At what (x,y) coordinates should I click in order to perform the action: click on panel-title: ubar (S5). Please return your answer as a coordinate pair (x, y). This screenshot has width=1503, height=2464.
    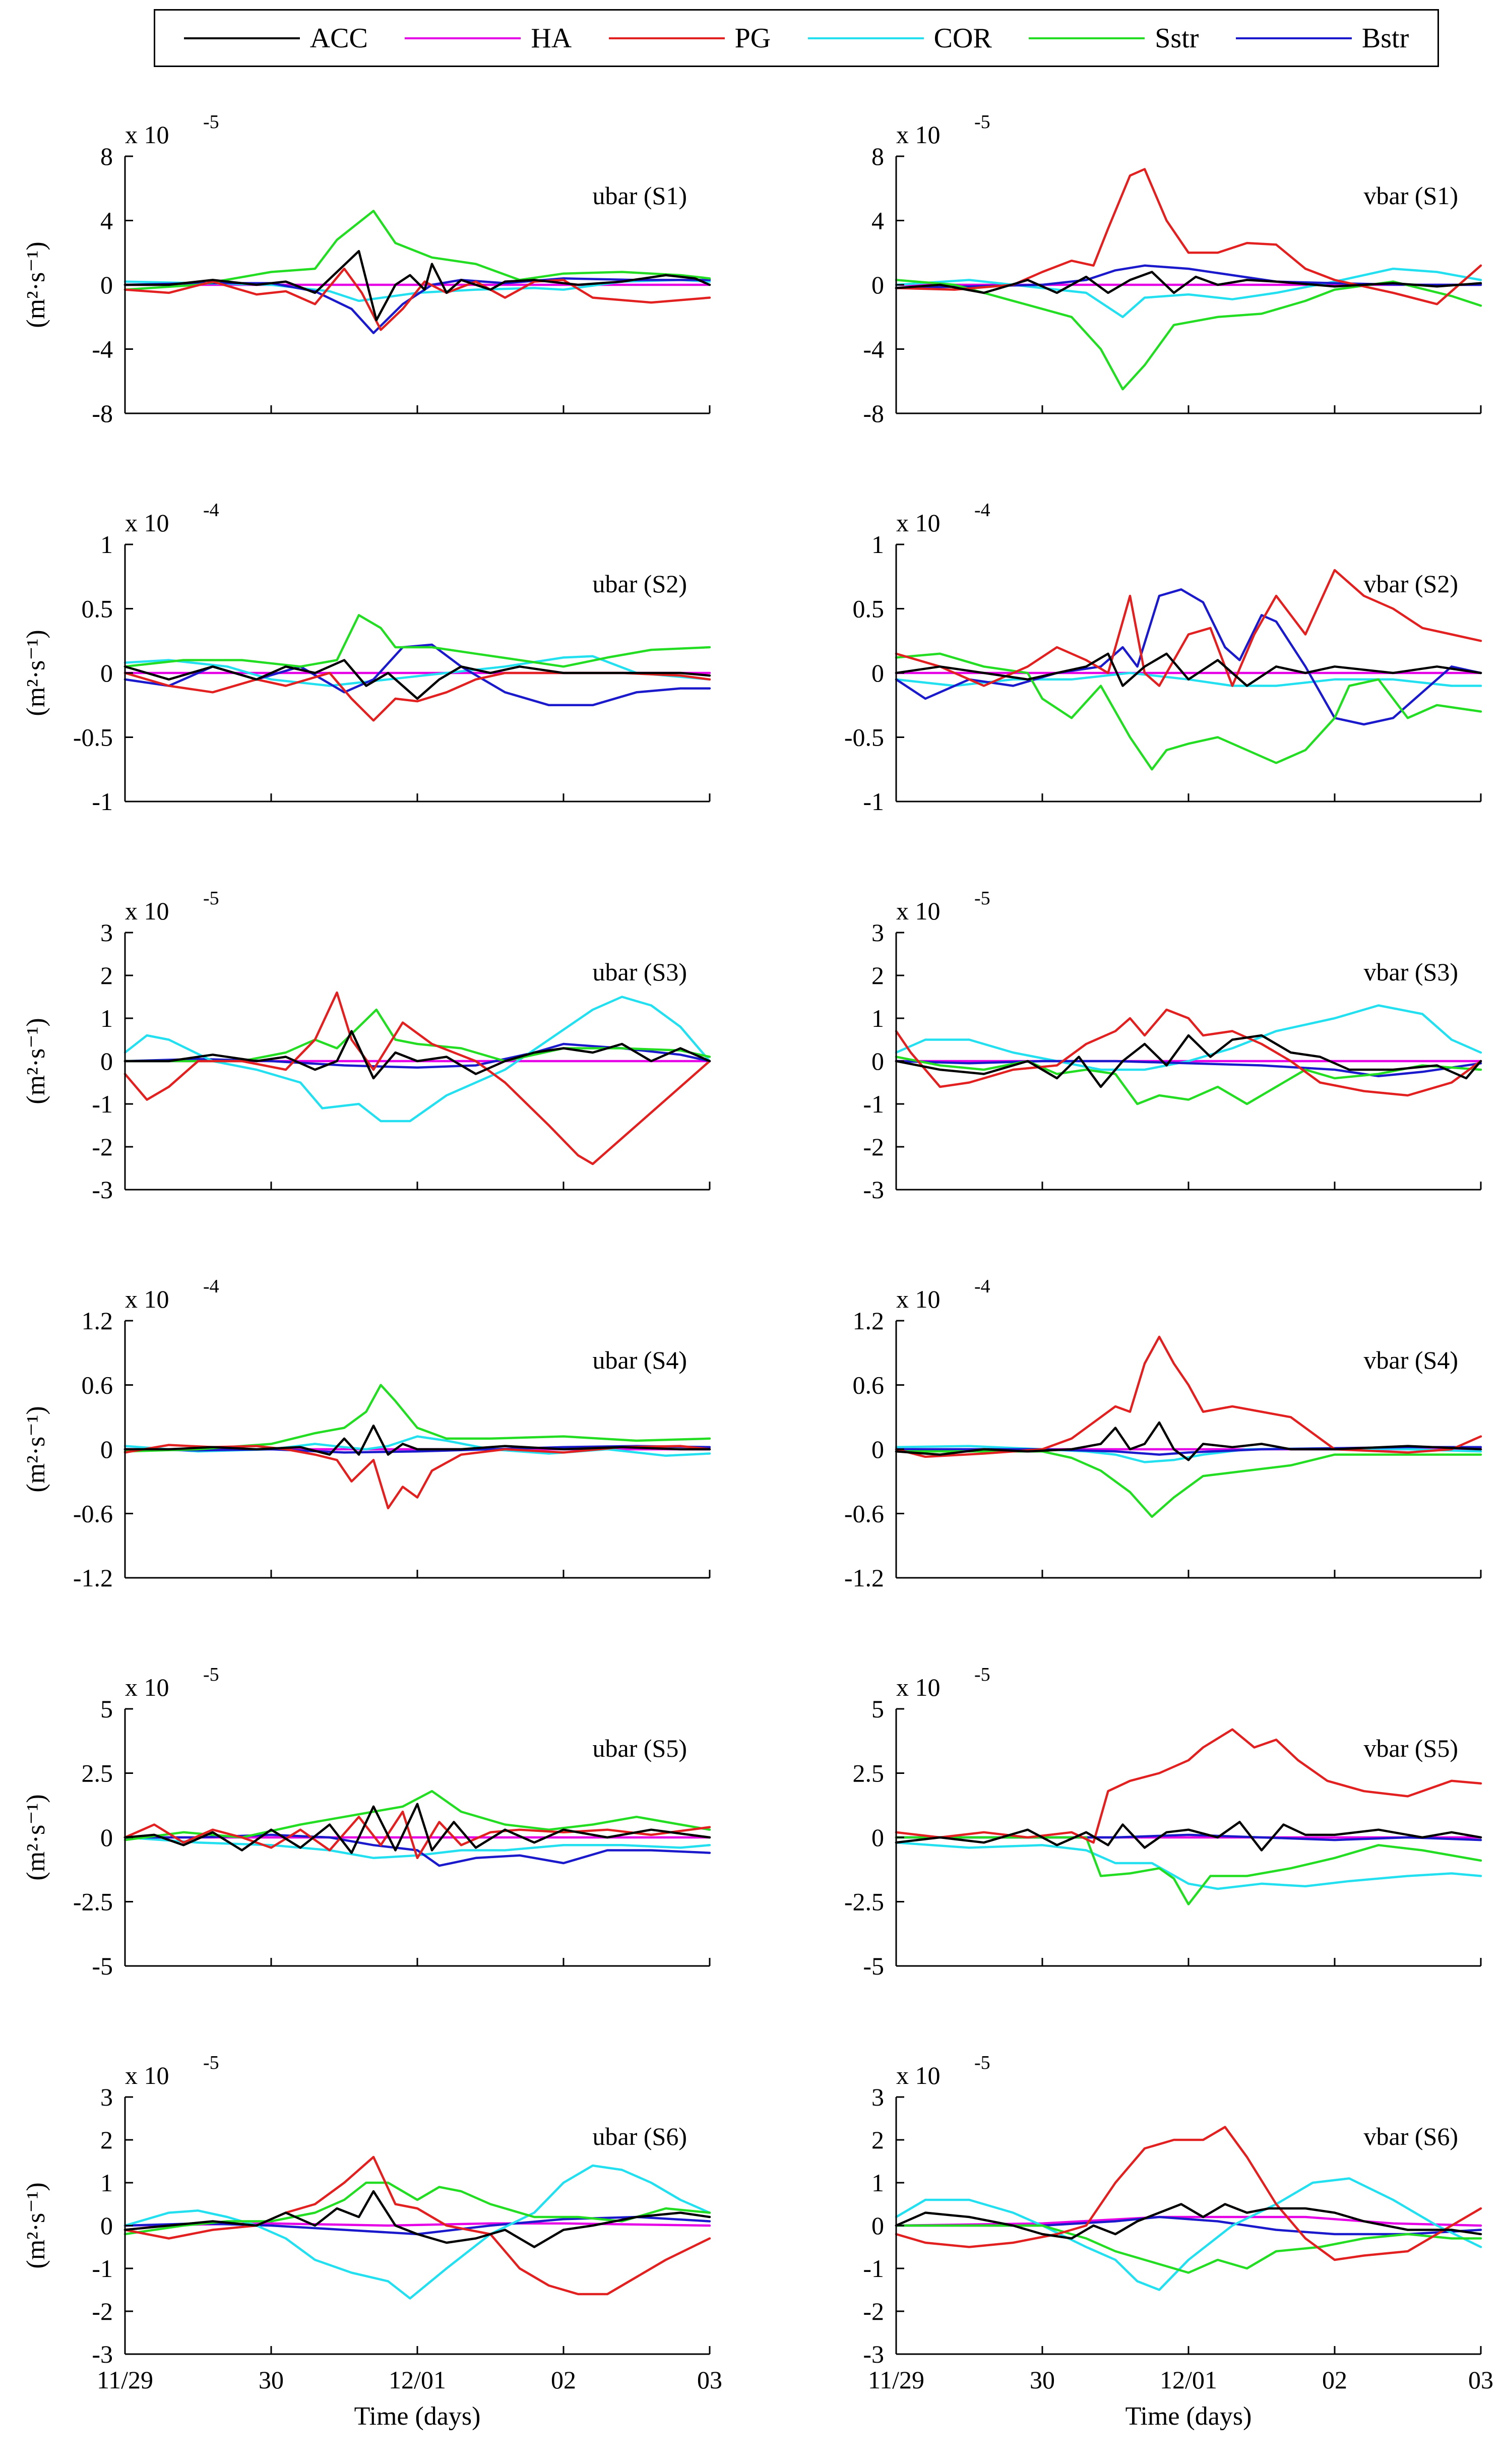
    Looking at the image, I should click on (640, 1748).